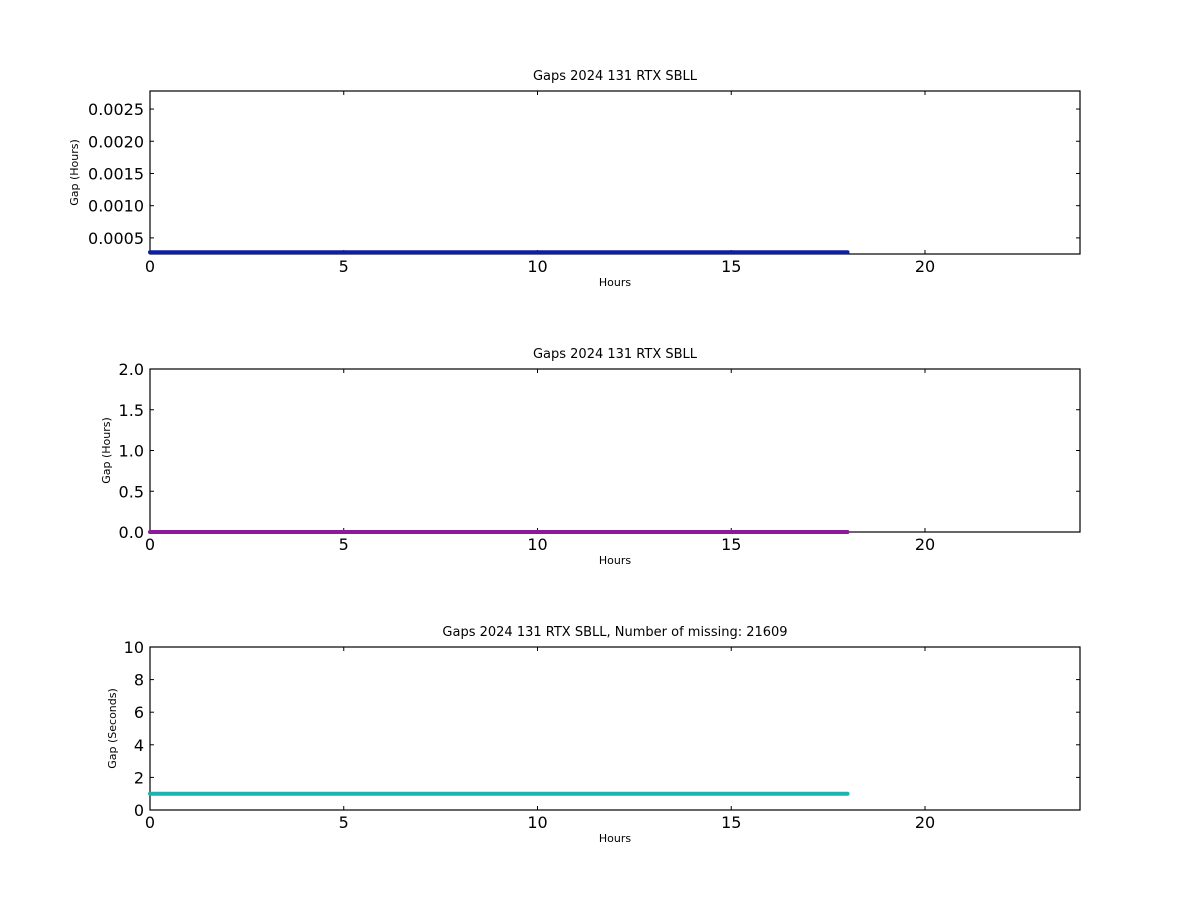 Image resolution: width=1200 pixels, height=900 pixels. What do you see at coordinates (131, 532) in the screenshot?
I see `y-tick-label: 0.0` at bounding box center [131, 532].